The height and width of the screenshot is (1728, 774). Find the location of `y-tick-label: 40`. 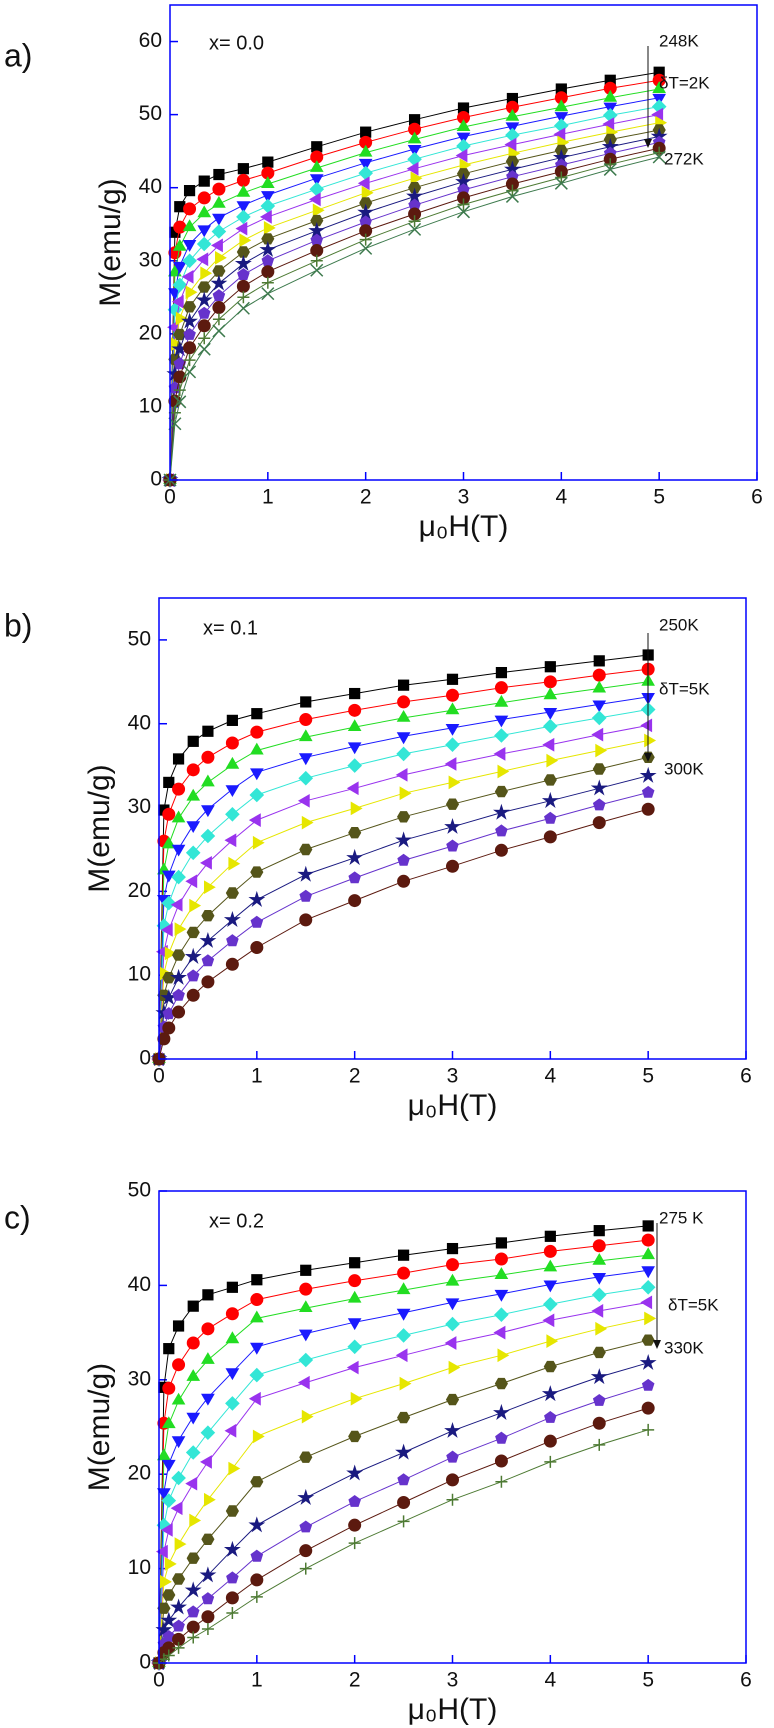

y-tick-label: 40 is located at coordinates (139, 722).